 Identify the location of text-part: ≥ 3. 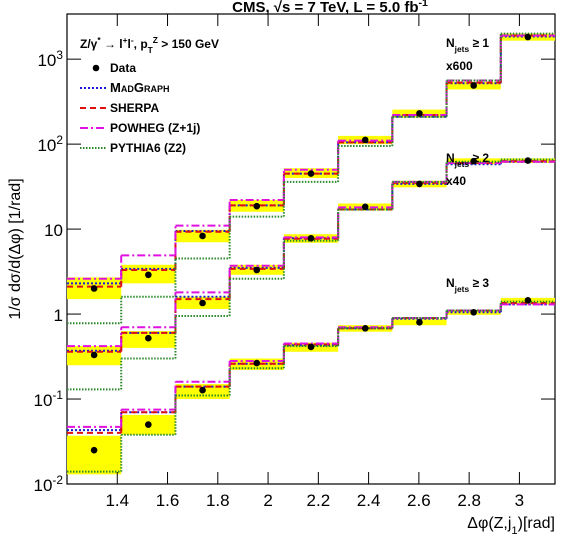
(479, 283).